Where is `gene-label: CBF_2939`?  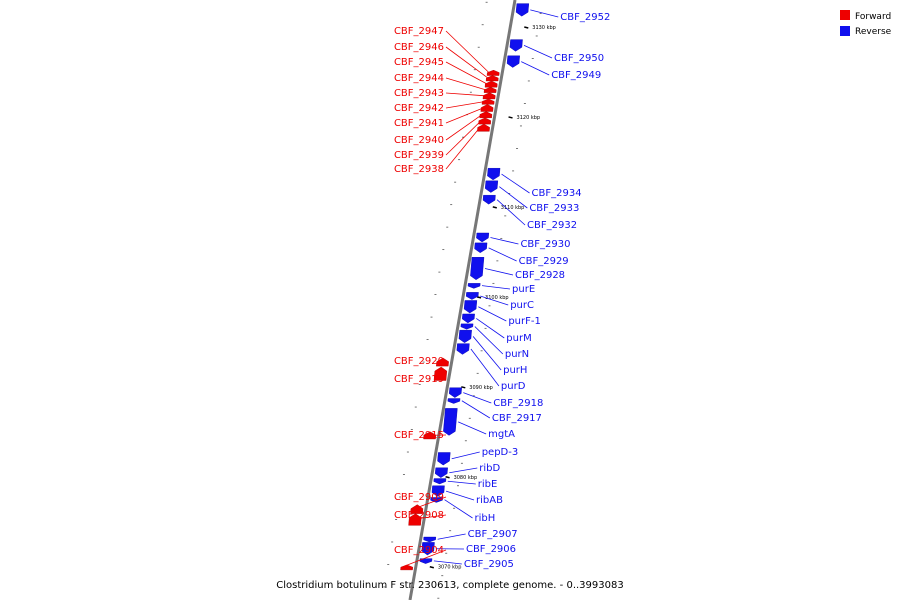
gene-label: CBF_2939 is located at coordinates (419, 155).